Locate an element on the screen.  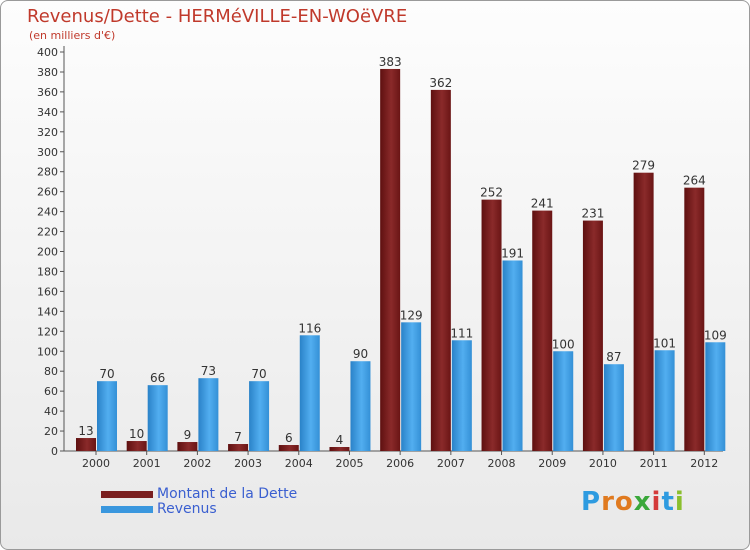
y-tick-label: 100 is located at coordinates (47, 351).